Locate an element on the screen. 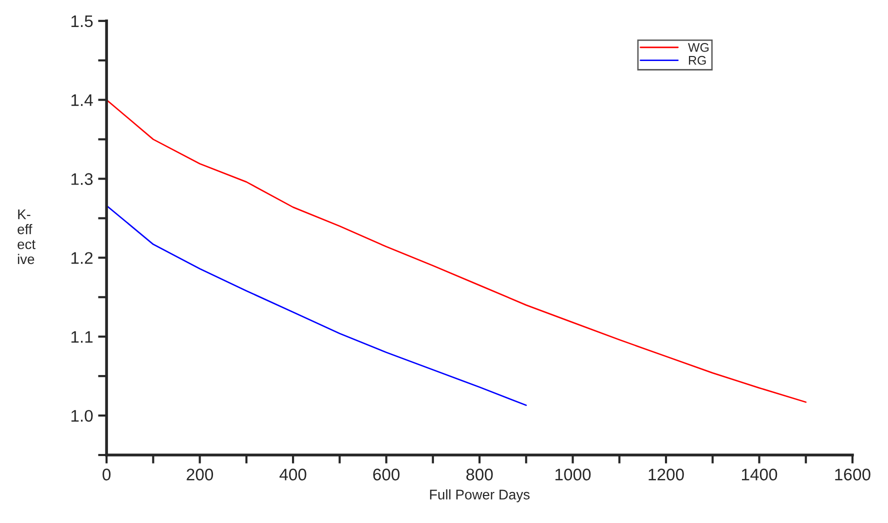 The image size is (888, 523). x-tick-label: 800 is located at coordinates (479, 474).